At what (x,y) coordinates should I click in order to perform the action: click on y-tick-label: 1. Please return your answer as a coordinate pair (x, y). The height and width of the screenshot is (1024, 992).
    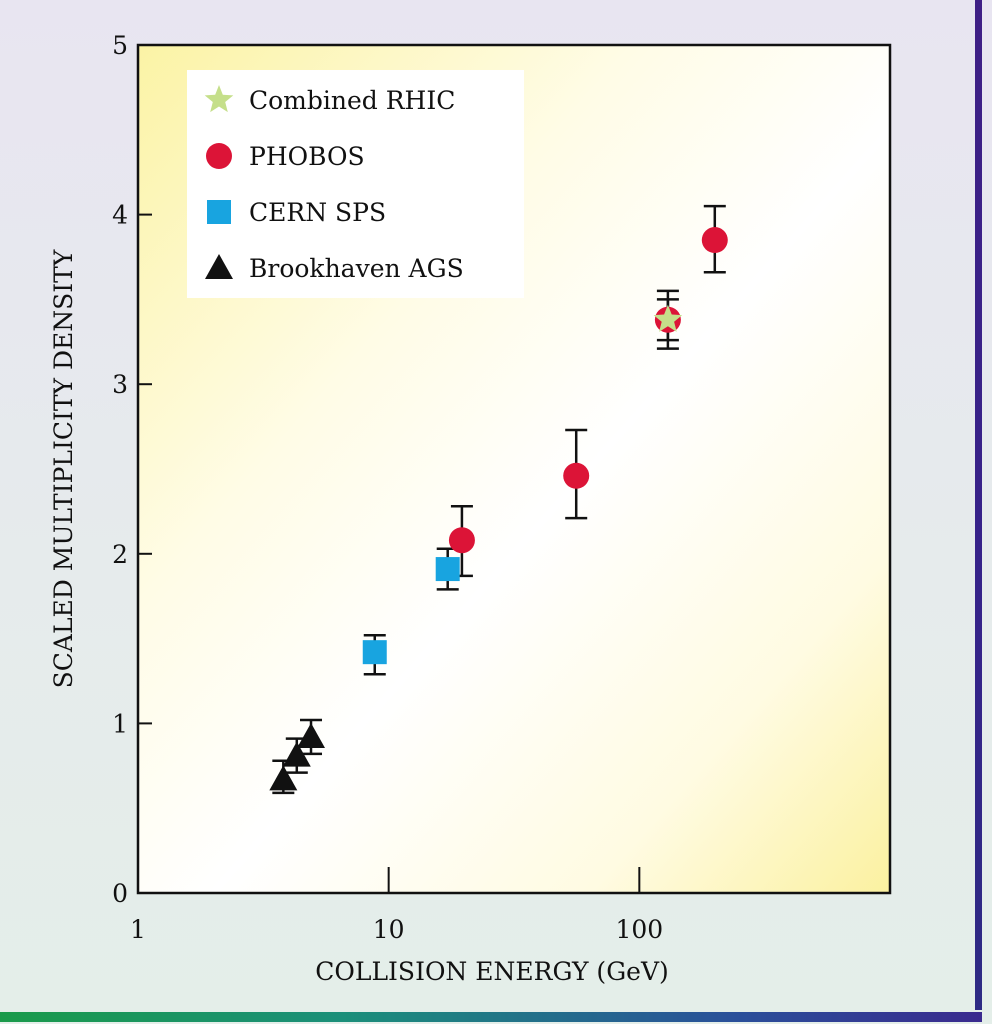
    Looking at the image, I should click on (120, 723).